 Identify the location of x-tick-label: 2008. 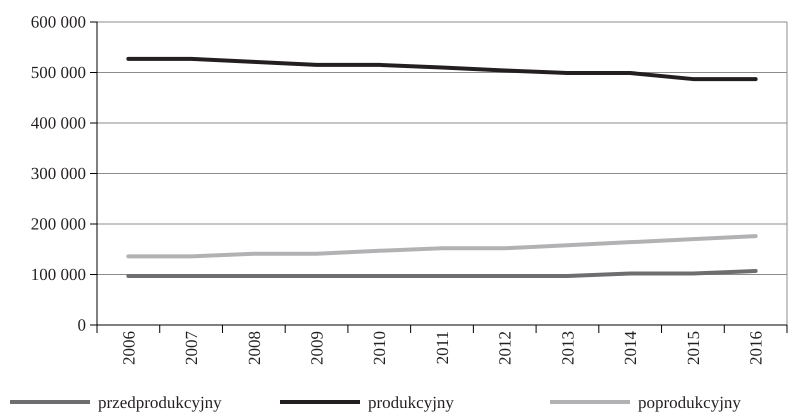
(254, 348).